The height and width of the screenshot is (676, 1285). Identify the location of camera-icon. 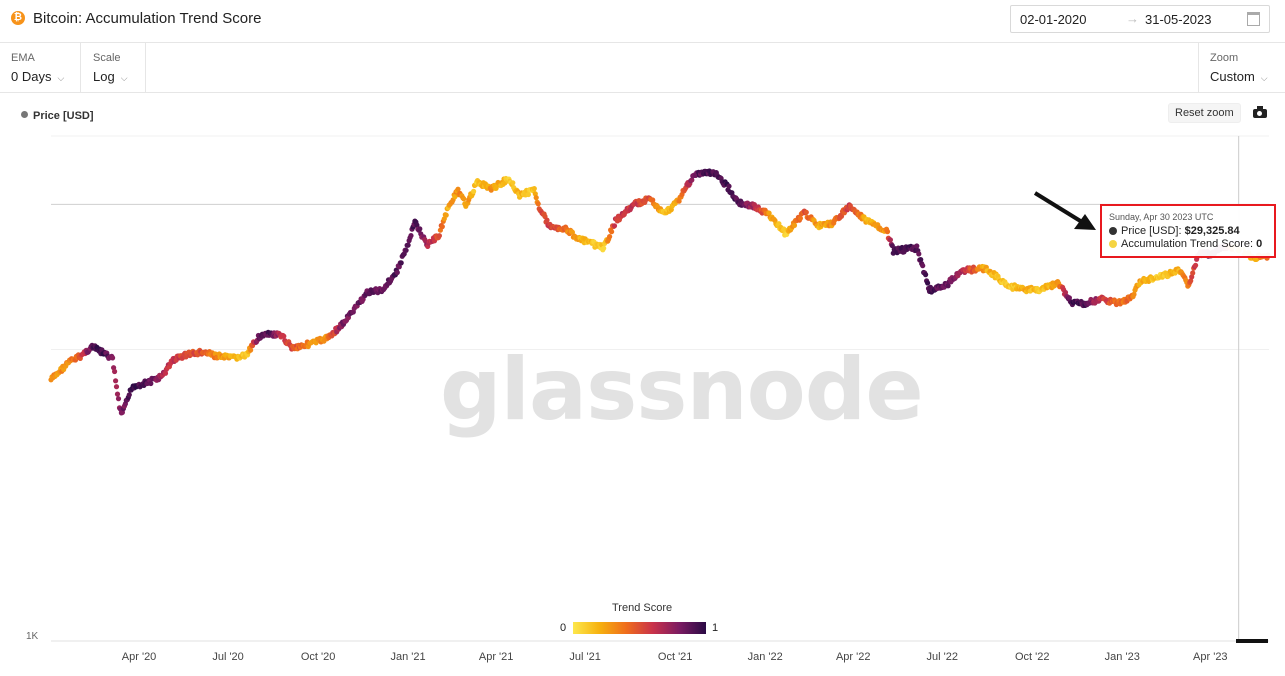
(1260, 112).